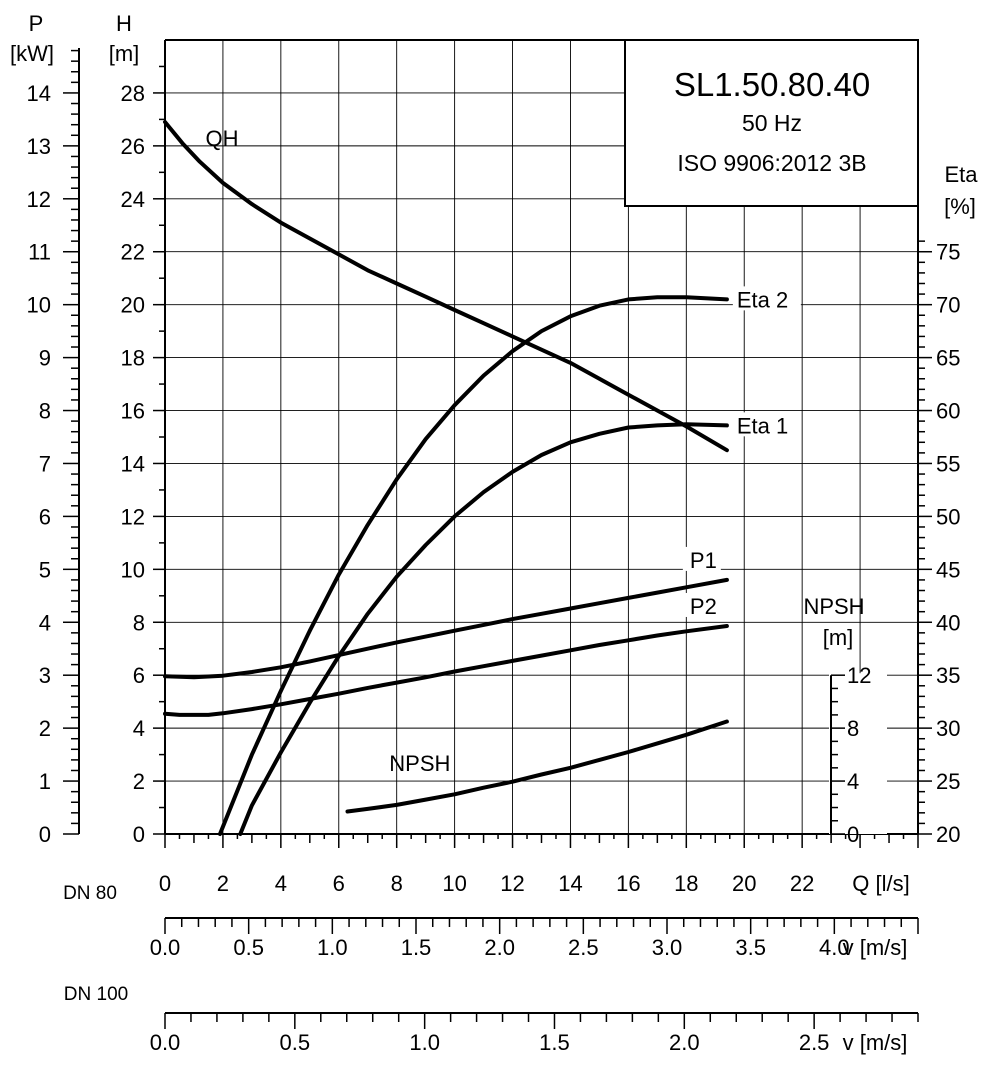  What do you see at coordinates (686, 883) in the screenshot?
I see `x-axis-tick-label: 18` at bounding box center [686, 883].